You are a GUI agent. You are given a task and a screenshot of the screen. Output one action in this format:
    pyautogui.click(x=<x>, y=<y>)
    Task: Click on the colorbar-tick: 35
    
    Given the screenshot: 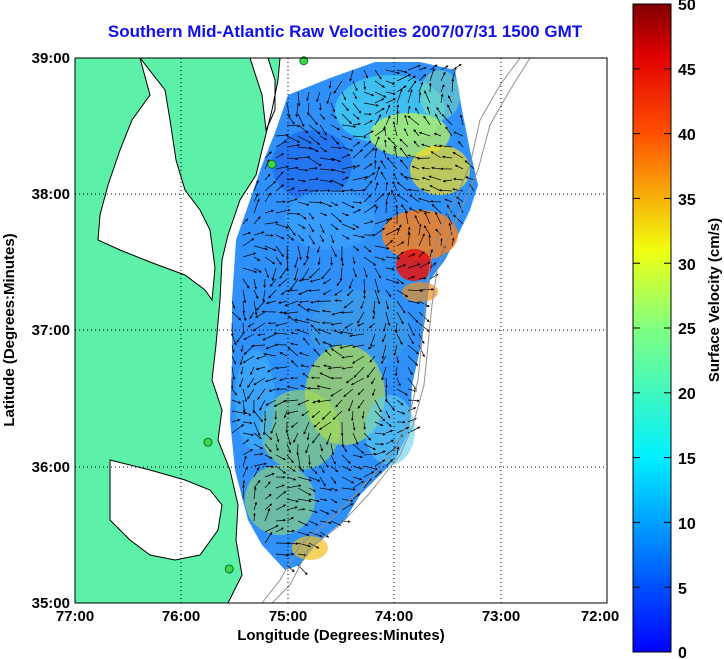 What is the action you would take?
    pyautogui.click(x=687, y=200)
    